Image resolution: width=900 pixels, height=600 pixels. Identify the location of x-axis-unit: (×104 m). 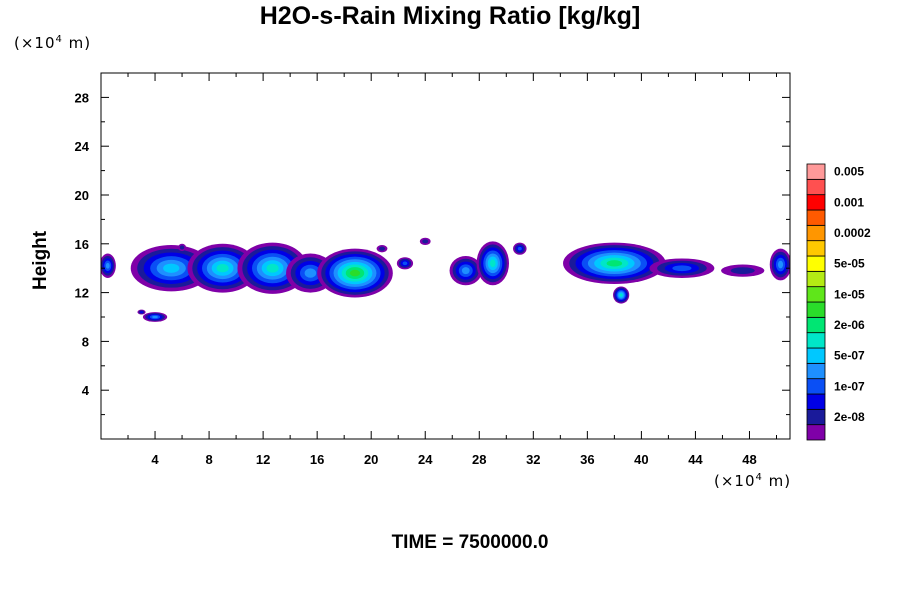
(752, 481).